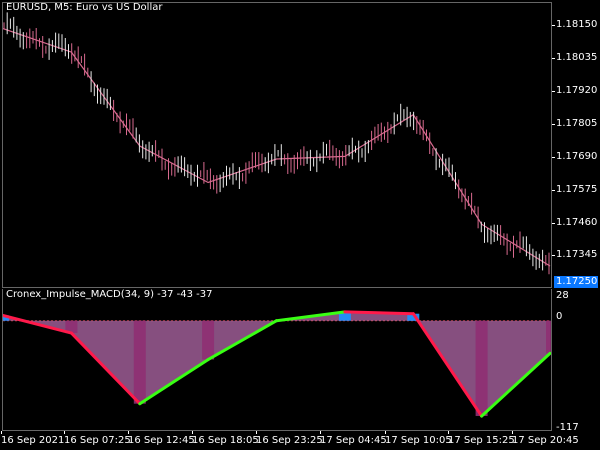 The image size is (600, 450). Describe the element at coordinates (33, 438) in the screenshot. I see `time-axis-label: 16 Sep 2021` at that location.